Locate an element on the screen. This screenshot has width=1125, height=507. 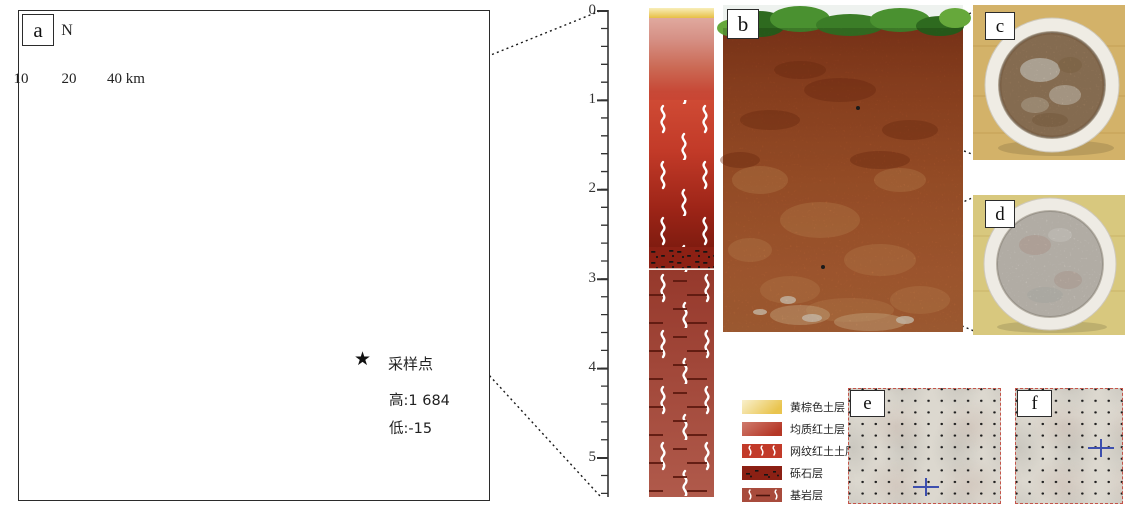
legend-label: 砾石层 is located at coordinates (806, 473).